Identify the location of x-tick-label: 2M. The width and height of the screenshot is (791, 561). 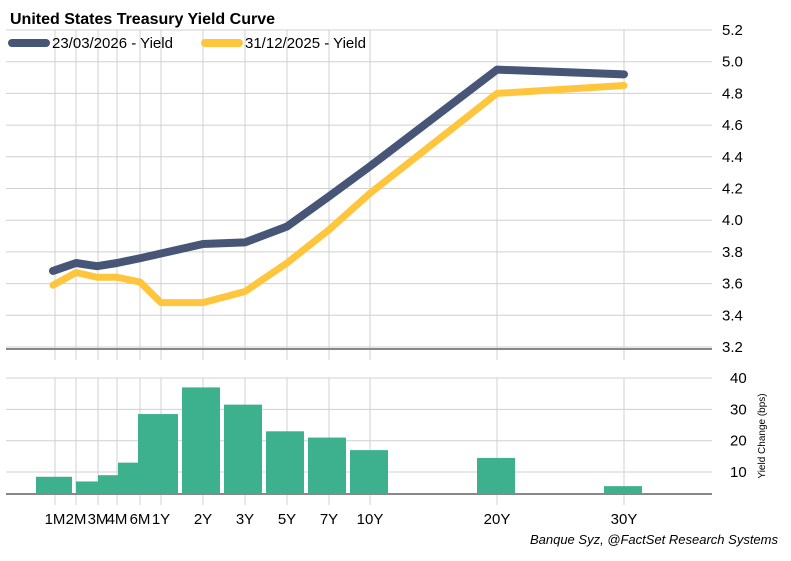
(76, 519).